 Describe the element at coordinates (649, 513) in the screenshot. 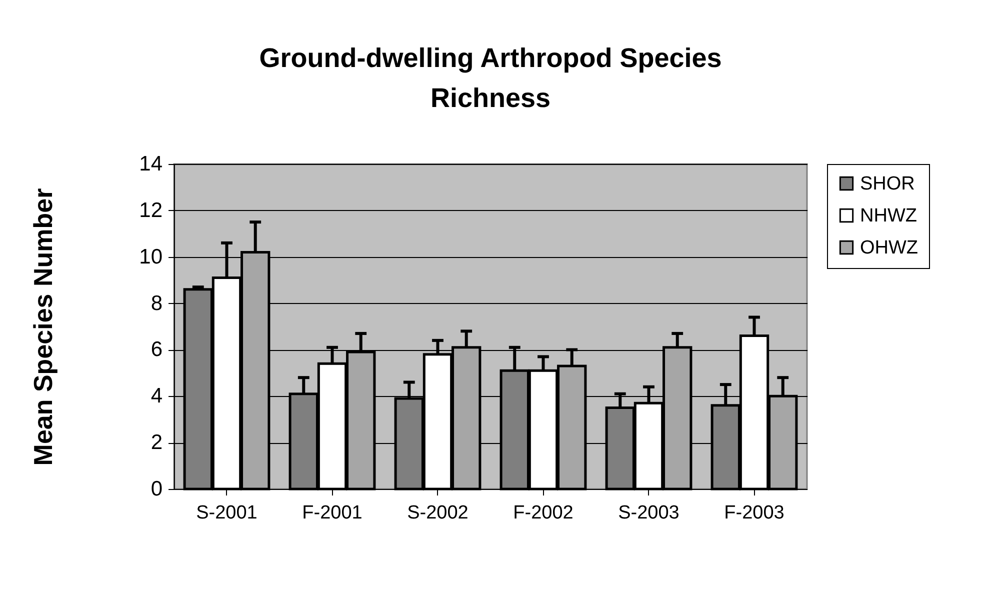

I see `x-tick-label: S-2003` at that location.